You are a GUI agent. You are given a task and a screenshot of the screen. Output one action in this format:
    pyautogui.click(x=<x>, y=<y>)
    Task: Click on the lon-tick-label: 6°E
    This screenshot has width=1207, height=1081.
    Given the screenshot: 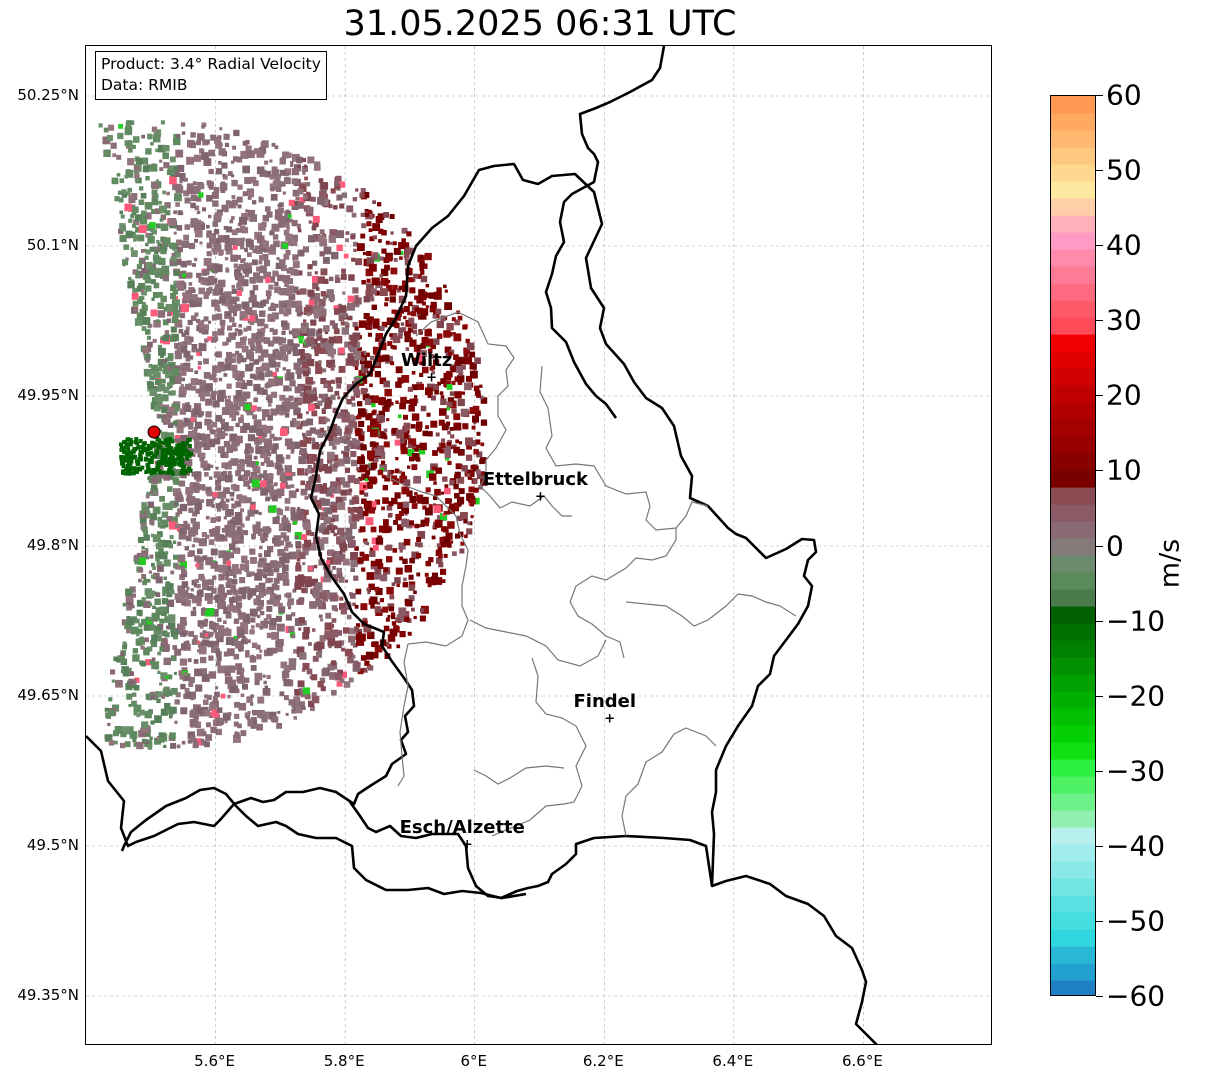 What is the action you would take?
    pyautogui.click(x=473, y=1061)
    